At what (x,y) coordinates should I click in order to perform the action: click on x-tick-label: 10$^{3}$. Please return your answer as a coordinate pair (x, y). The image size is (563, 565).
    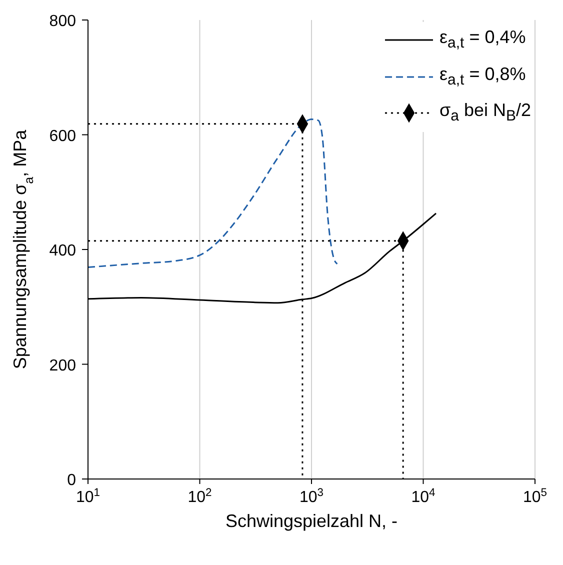
    Looking at the image, I should click on (311, 496).